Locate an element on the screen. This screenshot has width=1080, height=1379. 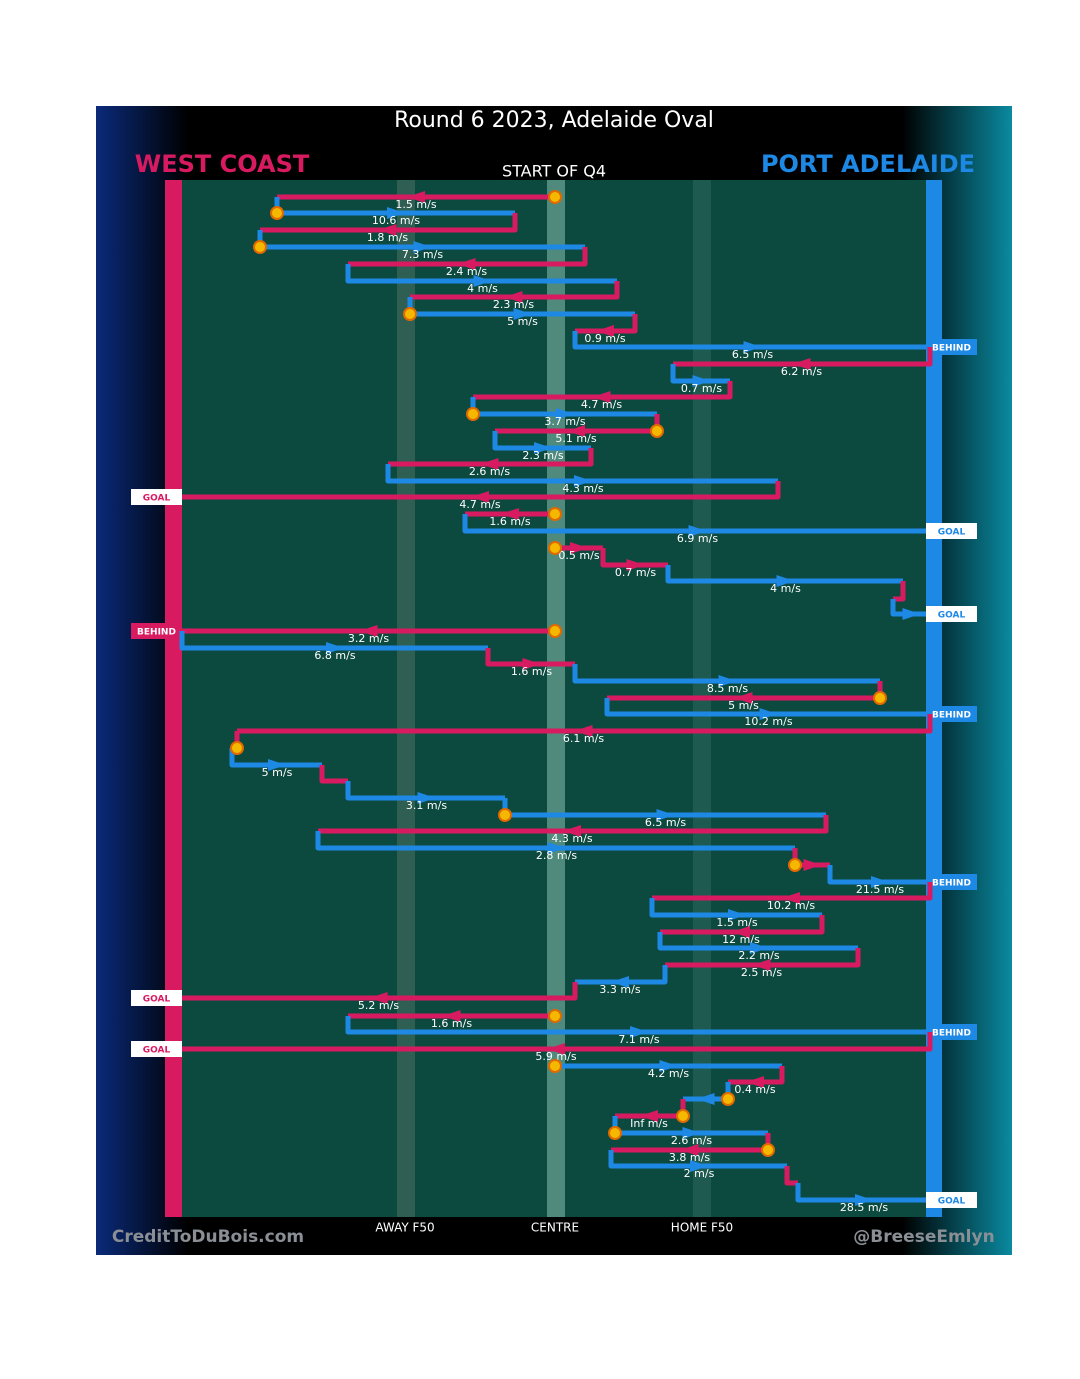
speed-label: 2.5 m/s is located at coordinates (761, 972).